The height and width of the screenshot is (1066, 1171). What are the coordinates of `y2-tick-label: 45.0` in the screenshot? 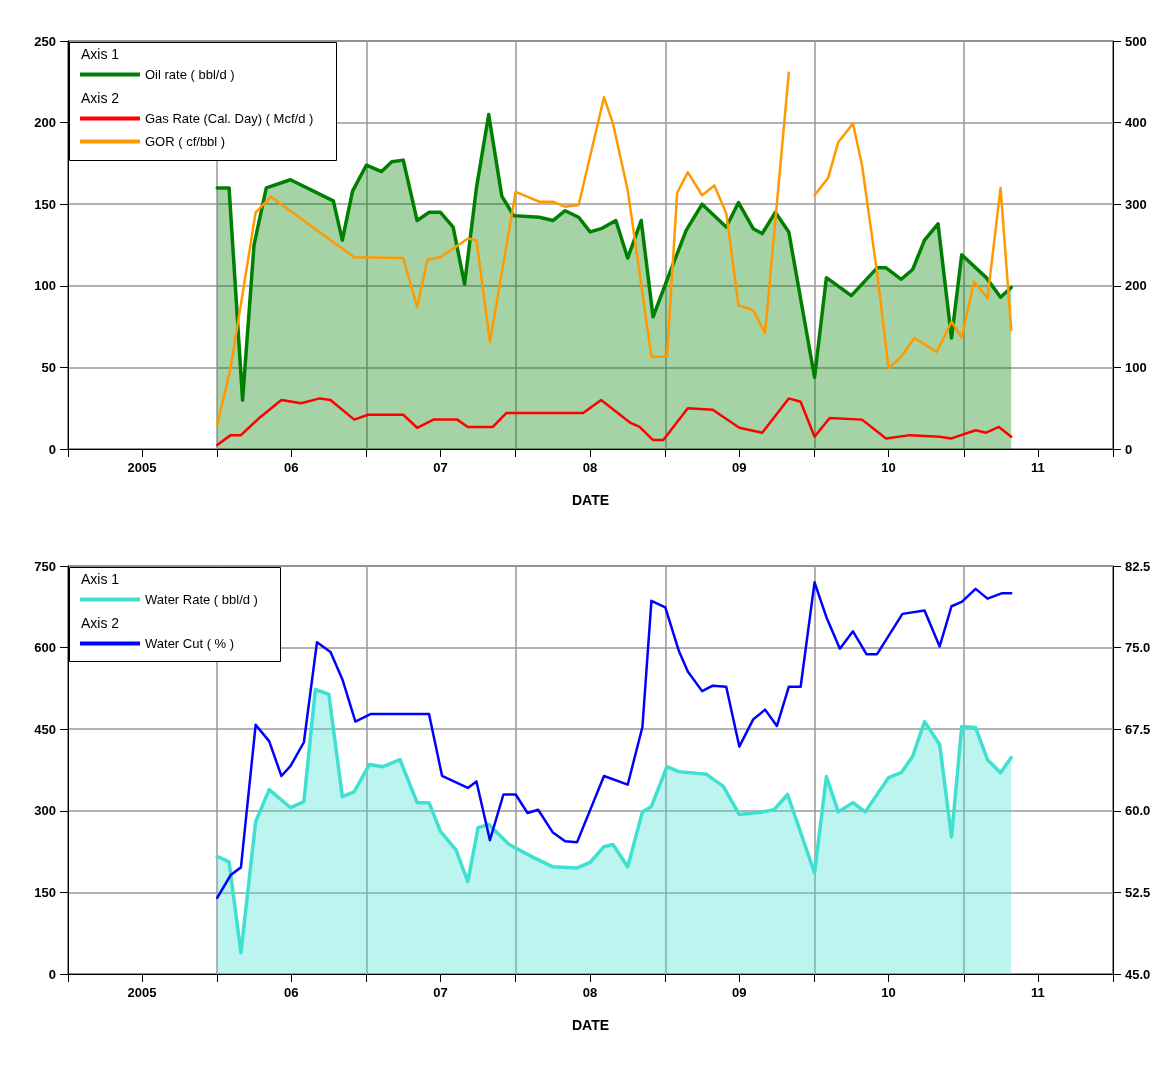 It's located at (1138, 974).